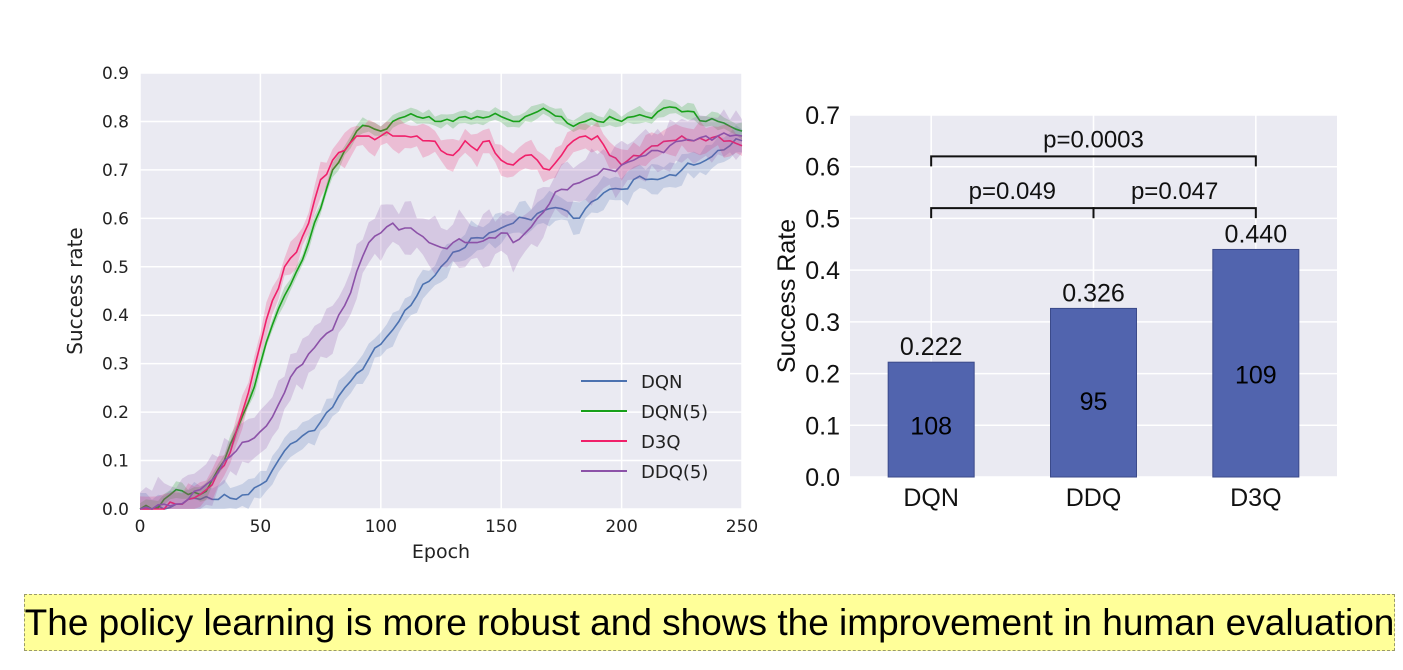 The image size is (1403, 670). I want to click on x-tick-label: 200, so click(621, 527).